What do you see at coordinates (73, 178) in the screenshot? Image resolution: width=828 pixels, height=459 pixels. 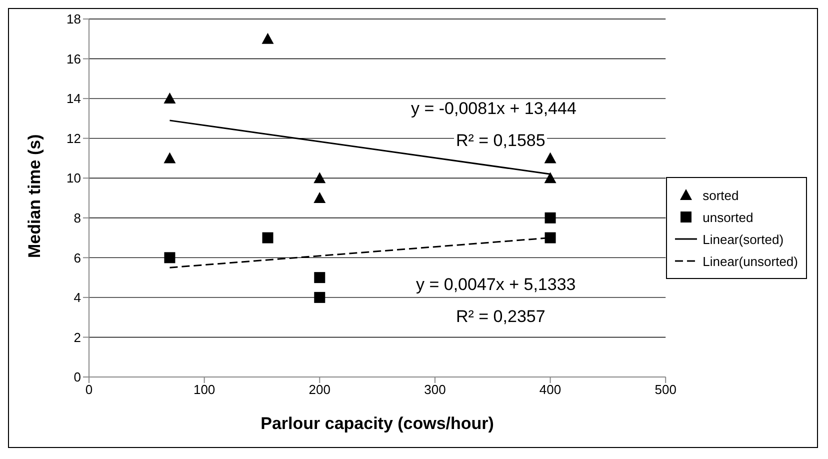 I see `y-tick-label: 10` at bounding box center [73, 178].